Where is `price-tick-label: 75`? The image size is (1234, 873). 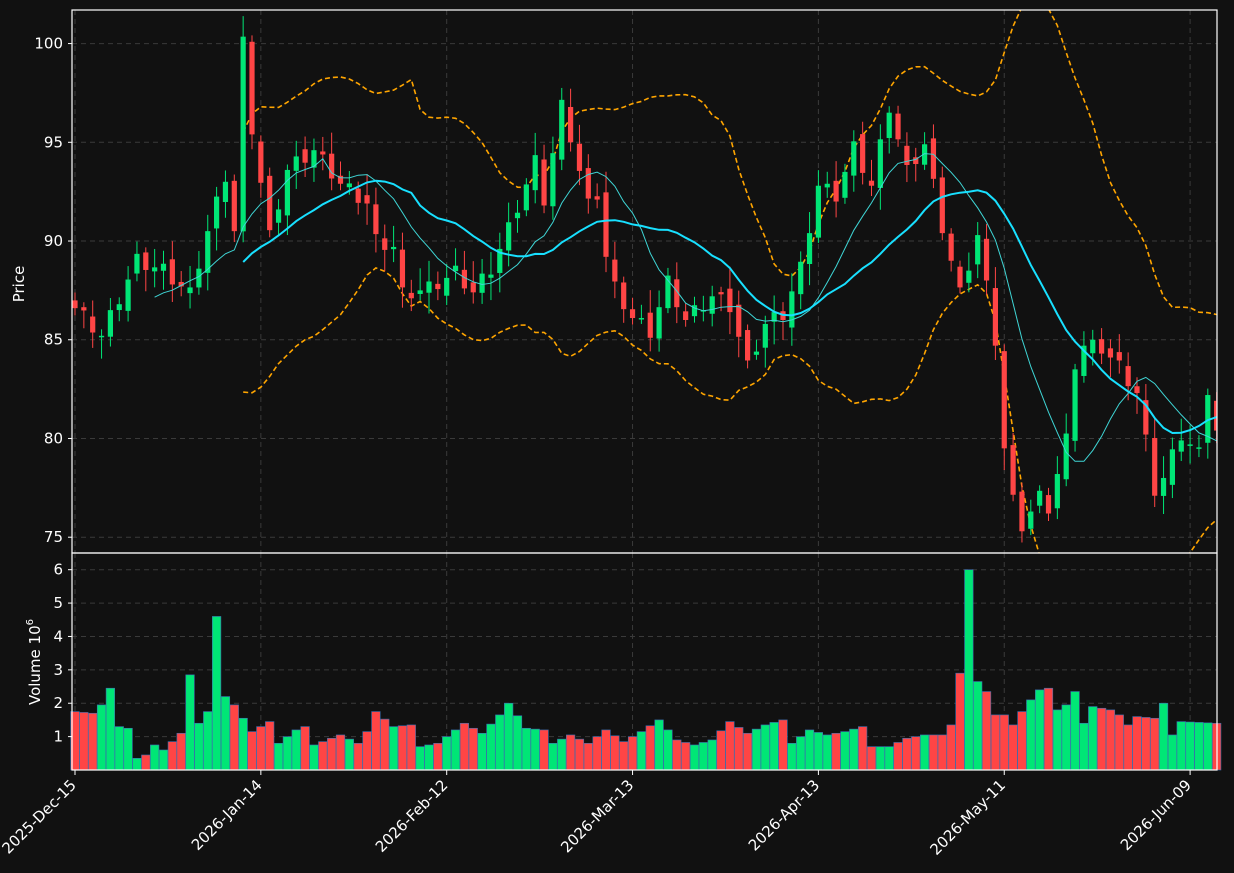
price-tick-label: 75 is located at coordinates (53, 537).